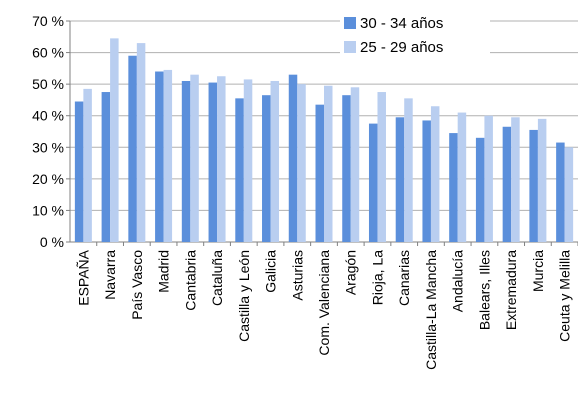  I want to click on x-tick-label: Rioja, La, so click(377, 277).